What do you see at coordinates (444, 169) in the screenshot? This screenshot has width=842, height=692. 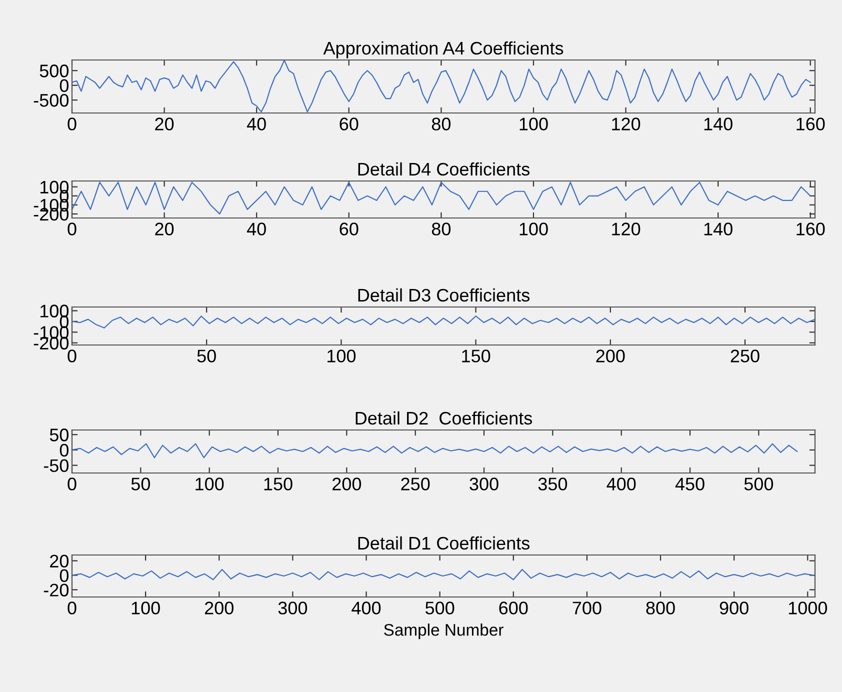 I see `chart-title: Detail D4 Coefficients` at bounding box center [444, 169].